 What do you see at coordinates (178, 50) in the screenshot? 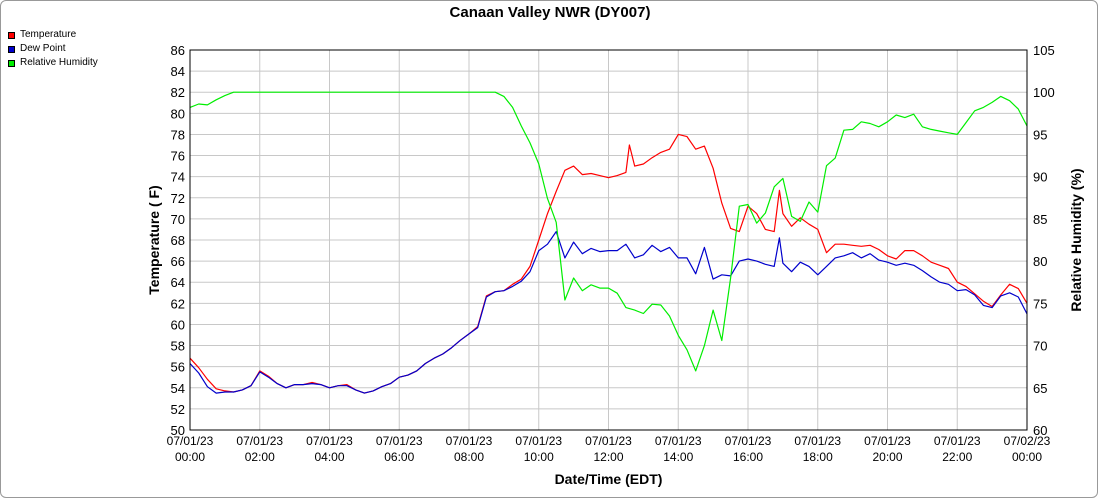
I see `y-tick-label: 86` at bounding box center [178, 50].